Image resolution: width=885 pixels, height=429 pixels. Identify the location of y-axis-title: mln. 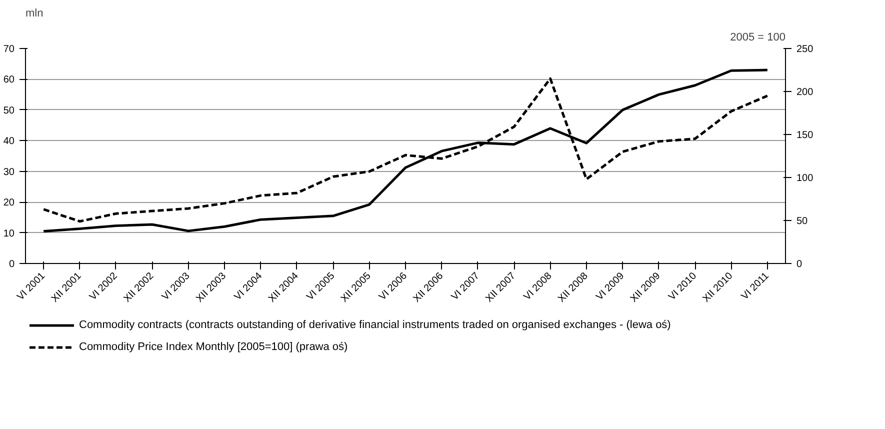
(35, 14).